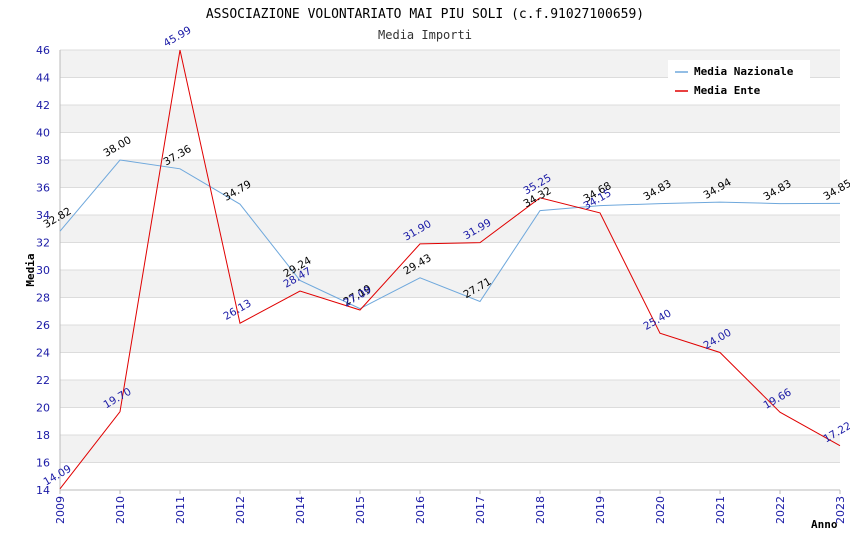 The width and height of the screenshot is (850, 550). Describe the element at coordinates (300, 510) in the screenshot. I see `x-tick-label: 2014` at that location.